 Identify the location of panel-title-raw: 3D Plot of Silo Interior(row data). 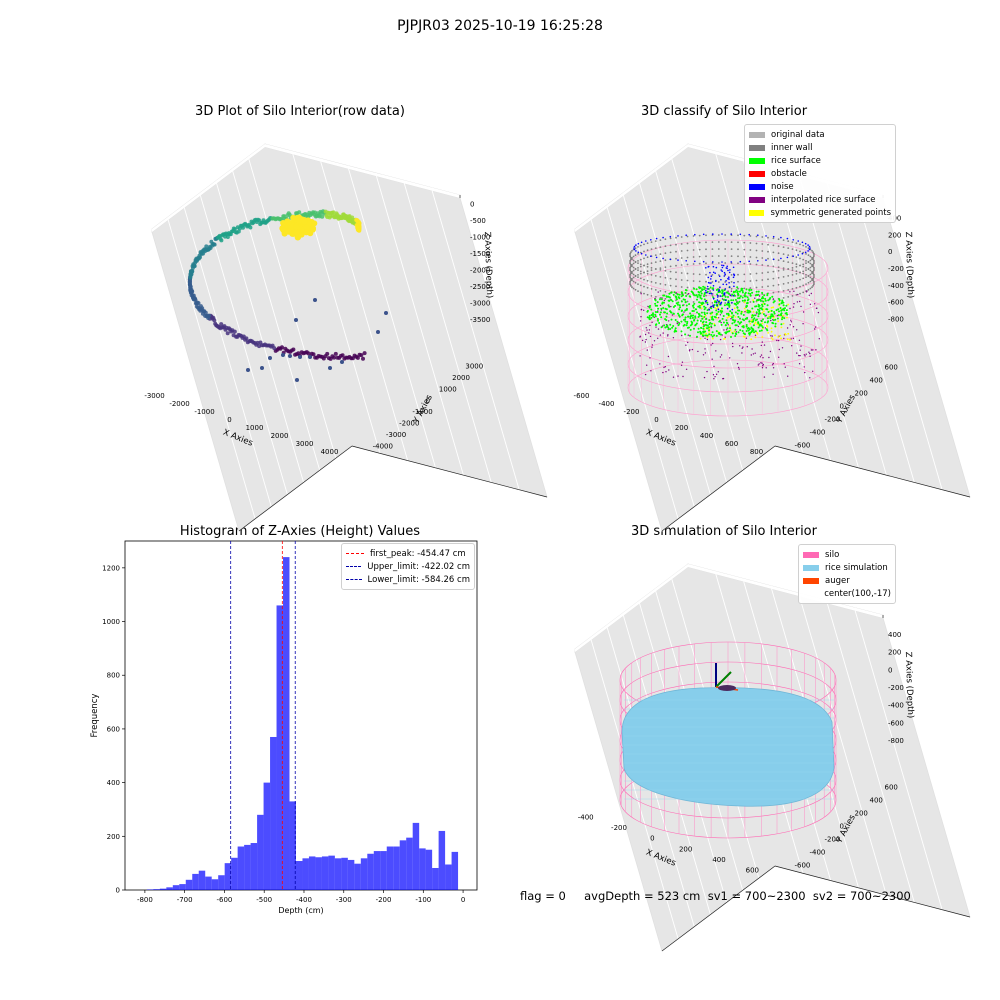
(300, 111).